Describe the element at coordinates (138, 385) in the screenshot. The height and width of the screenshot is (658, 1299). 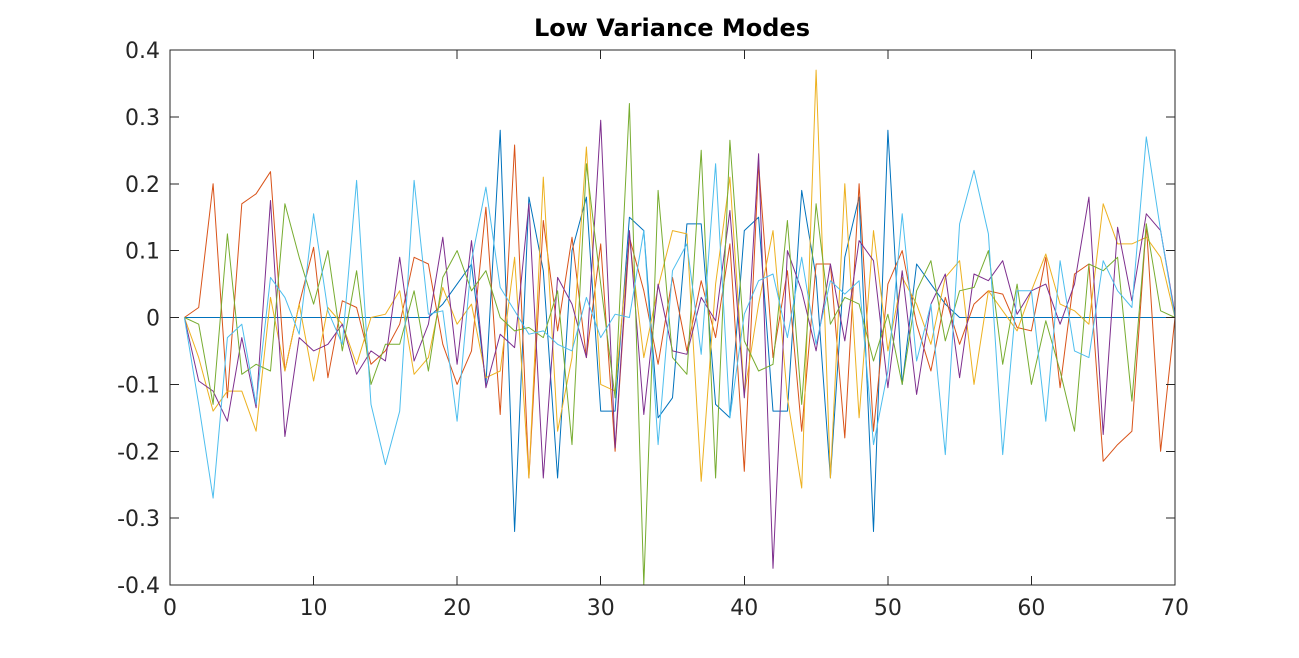
I see `y-tick-label: -0.1` at that location.